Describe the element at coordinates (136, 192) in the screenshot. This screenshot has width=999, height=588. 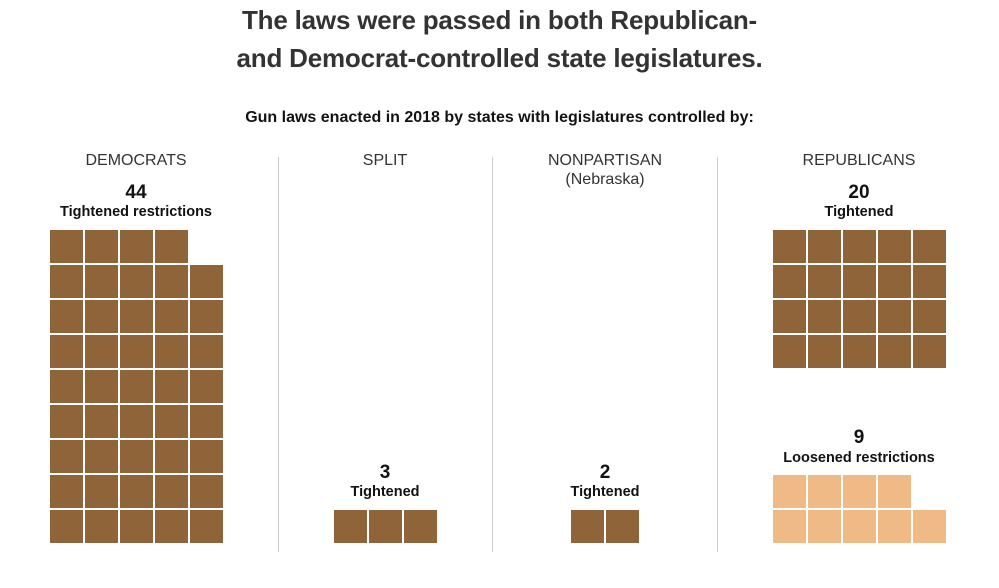
I see `count-democrats-tightened: 44` at that location.